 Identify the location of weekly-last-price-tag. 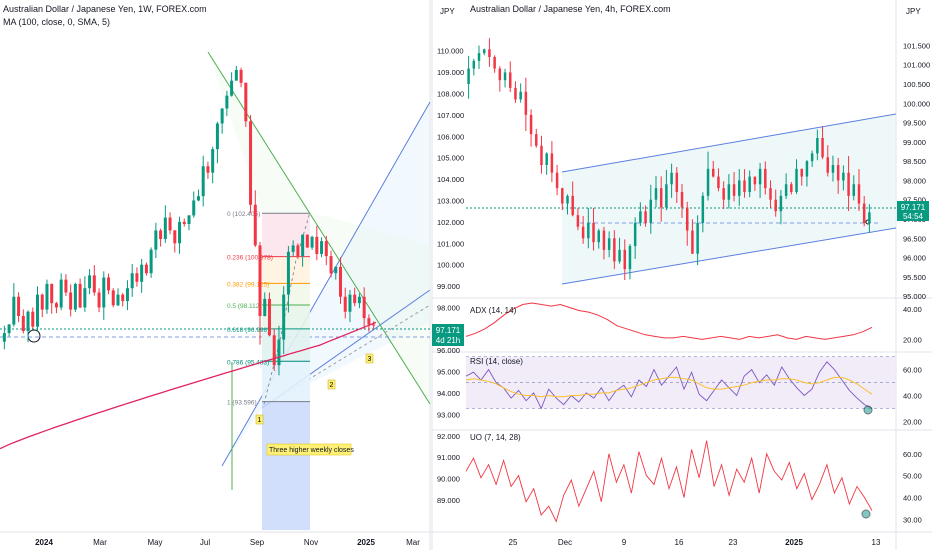
(448, 335).